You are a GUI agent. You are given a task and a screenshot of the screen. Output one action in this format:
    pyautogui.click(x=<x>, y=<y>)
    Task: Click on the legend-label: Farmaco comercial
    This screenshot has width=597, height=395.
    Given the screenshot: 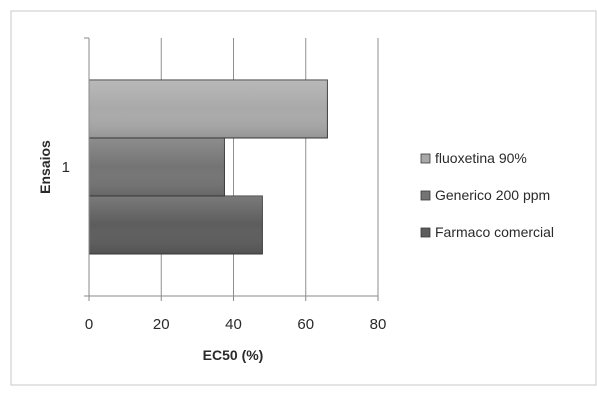 What is the action you would take?
    pyautogui.click(x=494, y=232)
    